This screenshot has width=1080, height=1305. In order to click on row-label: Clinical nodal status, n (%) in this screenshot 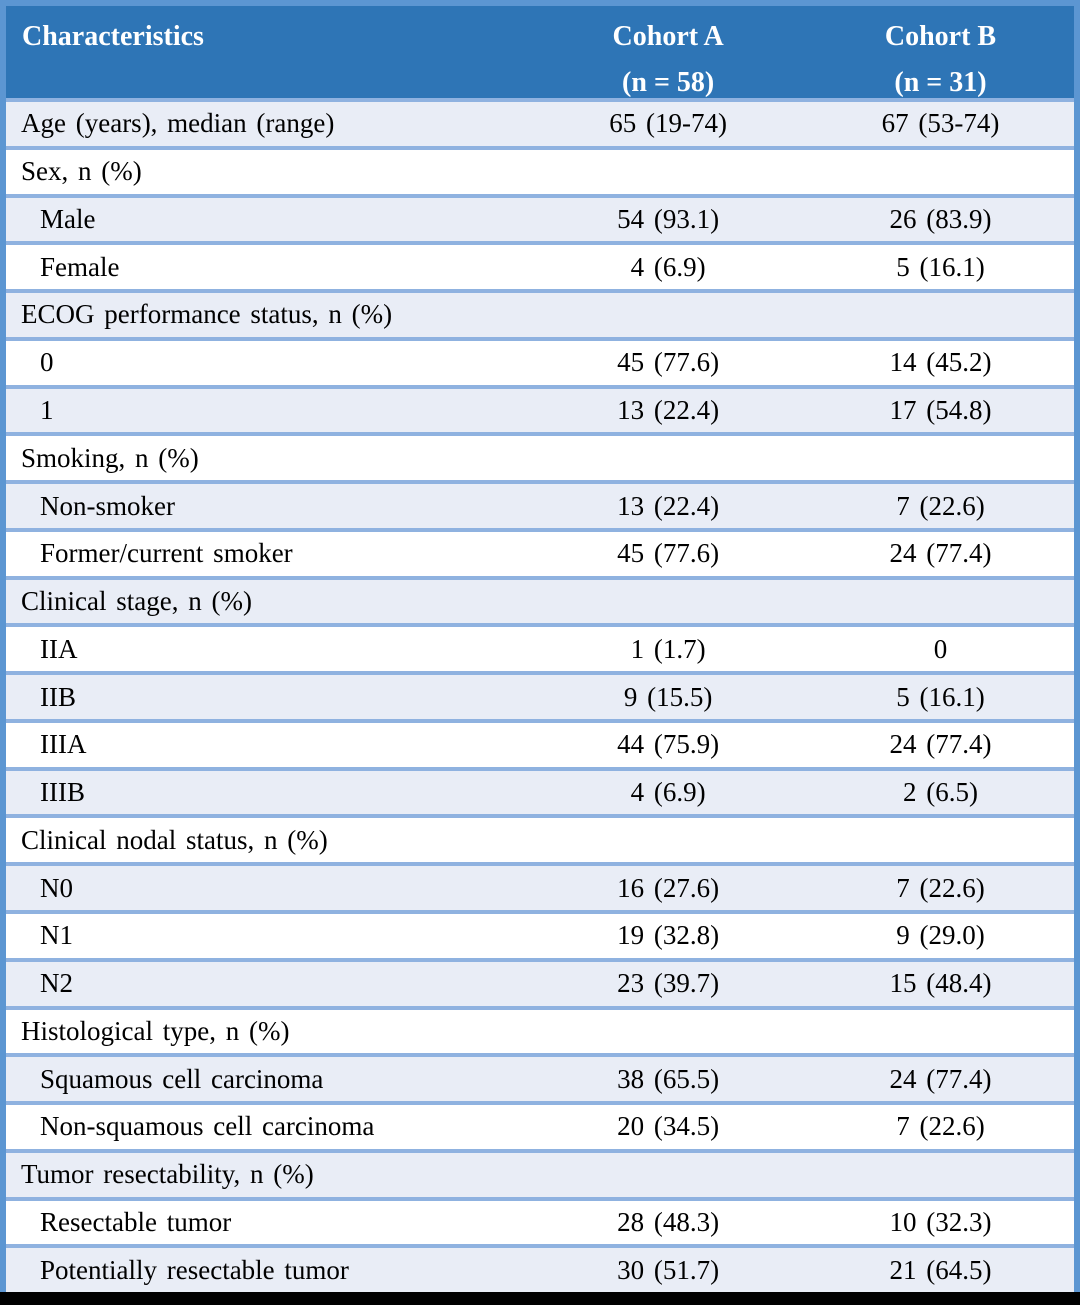, I will do `click(174, 839)`.